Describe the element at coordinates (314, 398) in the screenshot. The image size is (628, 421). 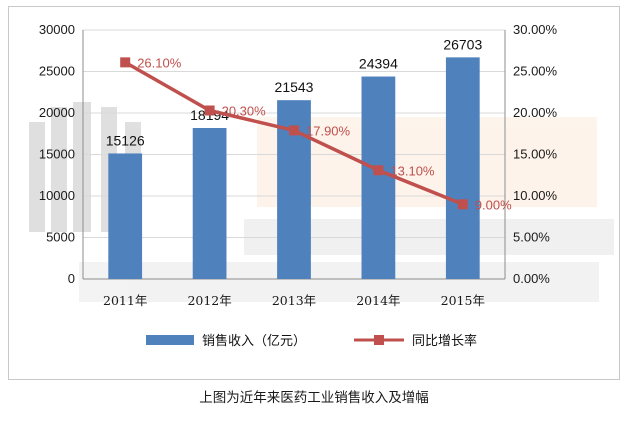
I see `caption: 上图为近年来医药工业销售收入及增幅` at that location.